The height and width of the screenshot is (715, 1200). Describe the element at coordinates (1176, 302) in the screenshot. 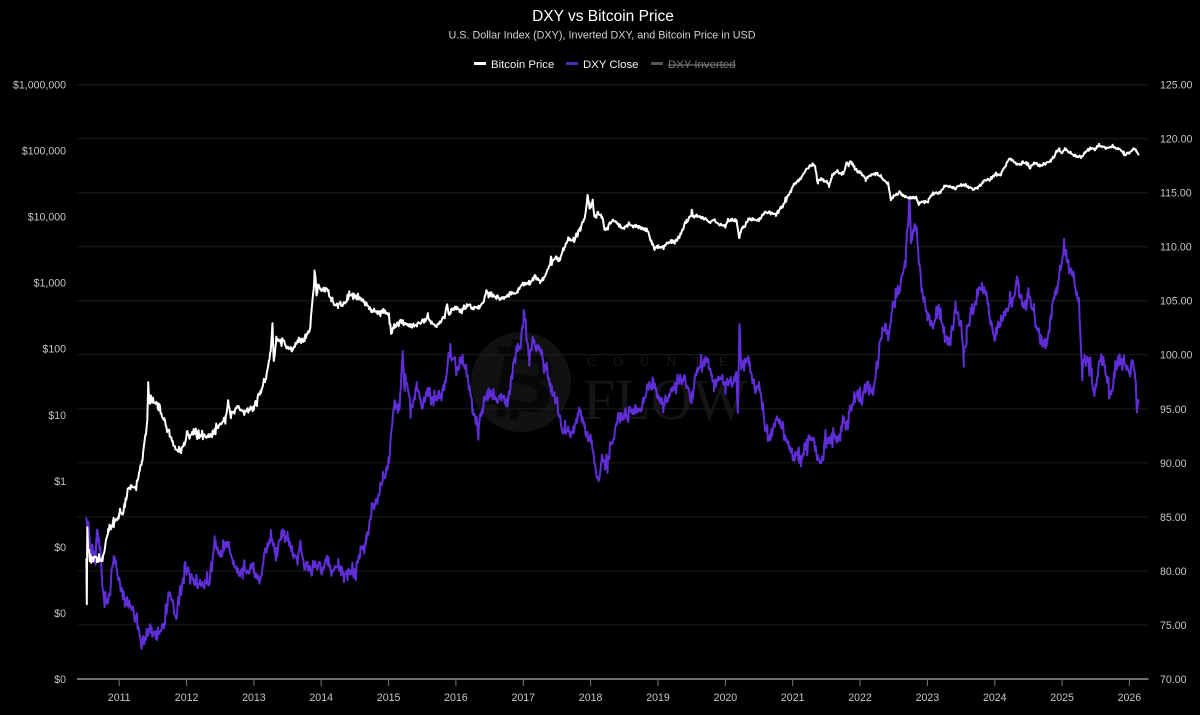

I see `svg-text: 105.00` at that location.